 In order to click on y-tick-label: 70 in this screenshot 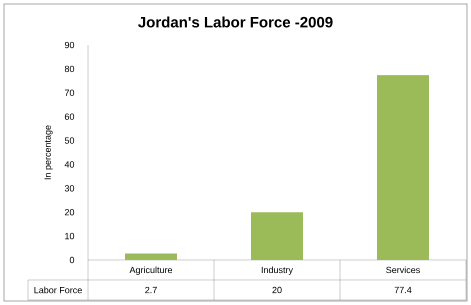, I will do `click(69, 93)`.